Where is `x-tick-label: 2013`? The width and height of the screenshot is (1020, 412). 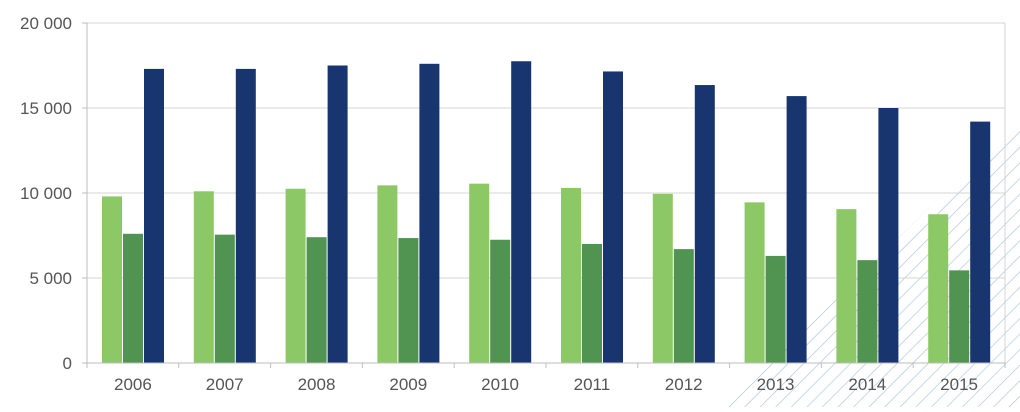
x-tick-label: 2013 is located at coordinates (776, 384).